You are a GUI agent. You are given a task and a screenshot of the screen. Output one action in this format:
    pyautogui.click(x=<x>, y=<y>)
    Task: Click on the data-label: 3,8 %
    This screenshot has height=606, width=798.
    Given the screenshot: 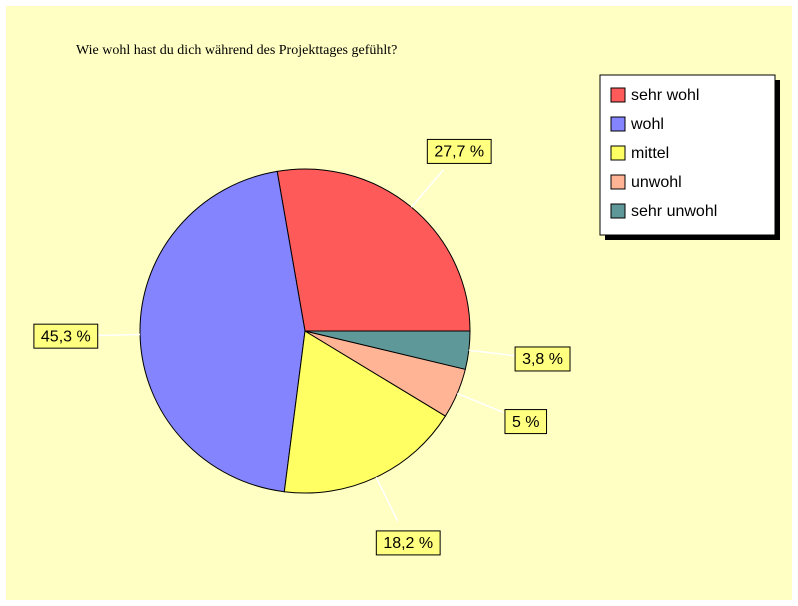 What is the action you would take?
    pyautogui.click(x=542, y=359)
    